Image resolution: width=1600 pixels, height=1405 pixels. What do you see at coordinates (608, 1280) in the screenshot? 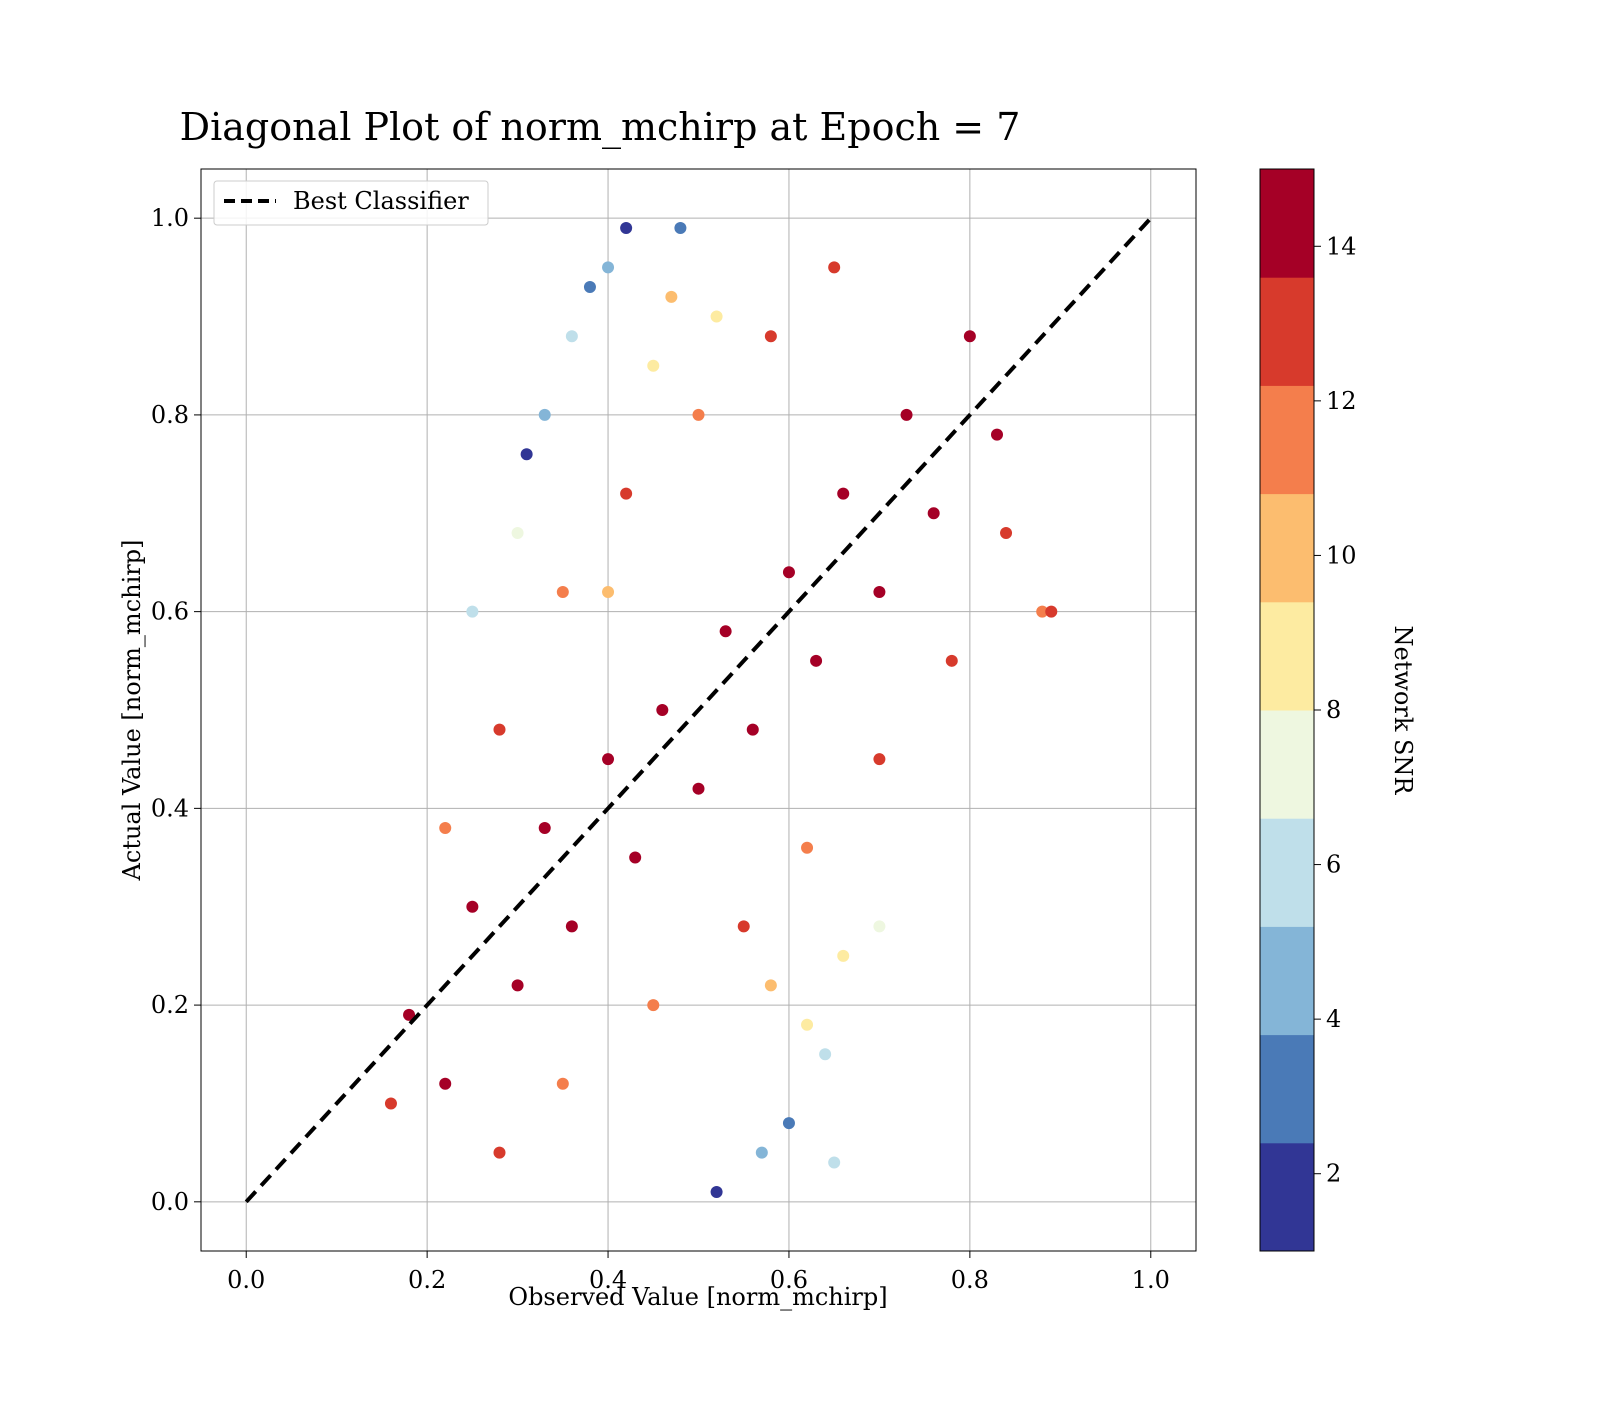
I see `x-tick-label: 0.4` at bounding box center [608, 1280].